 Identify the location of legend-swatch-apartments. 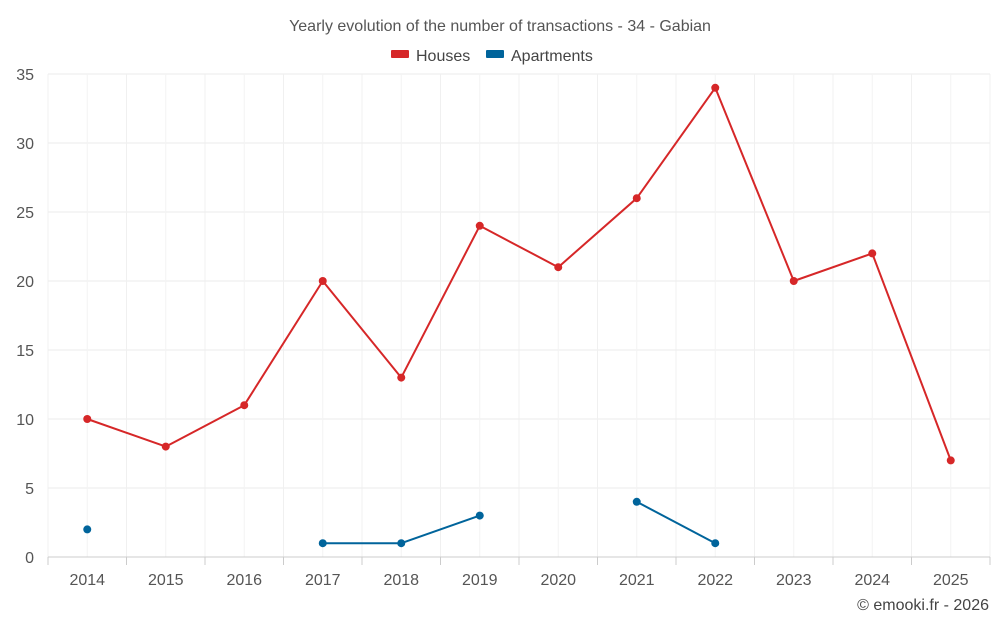
(495, 54).